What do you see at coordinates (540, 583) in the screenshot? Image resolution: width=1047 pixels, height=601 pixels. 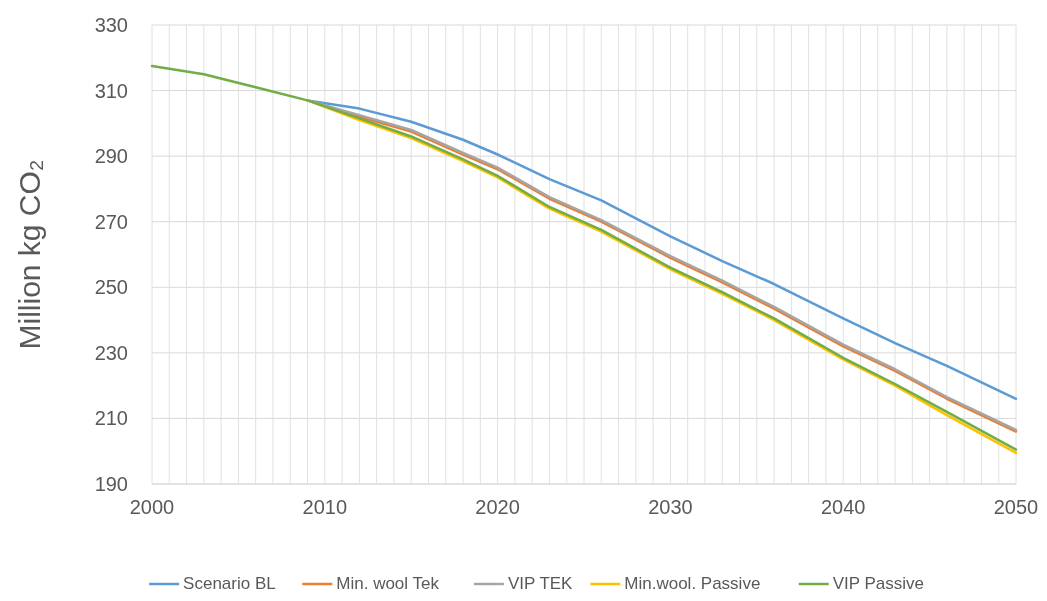 I see `legend-label: VIP TEK` at bounding box center [540, 583].